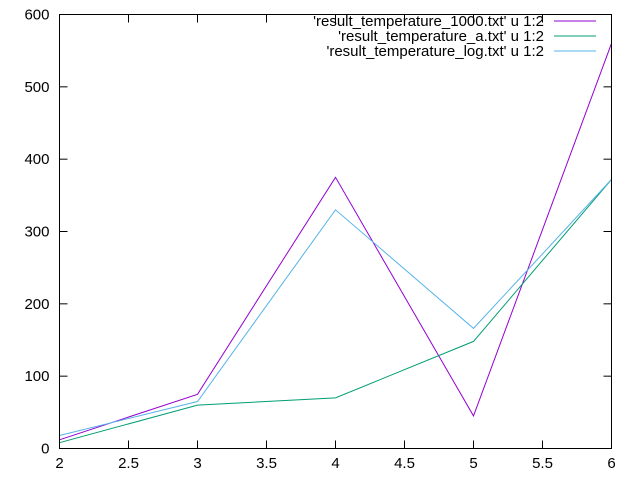 The width and height of the screenshot is (640, 480). Describe the element at coordinates (473, 463) in the screenshot. I see `x-tick-label: 5` at that location.